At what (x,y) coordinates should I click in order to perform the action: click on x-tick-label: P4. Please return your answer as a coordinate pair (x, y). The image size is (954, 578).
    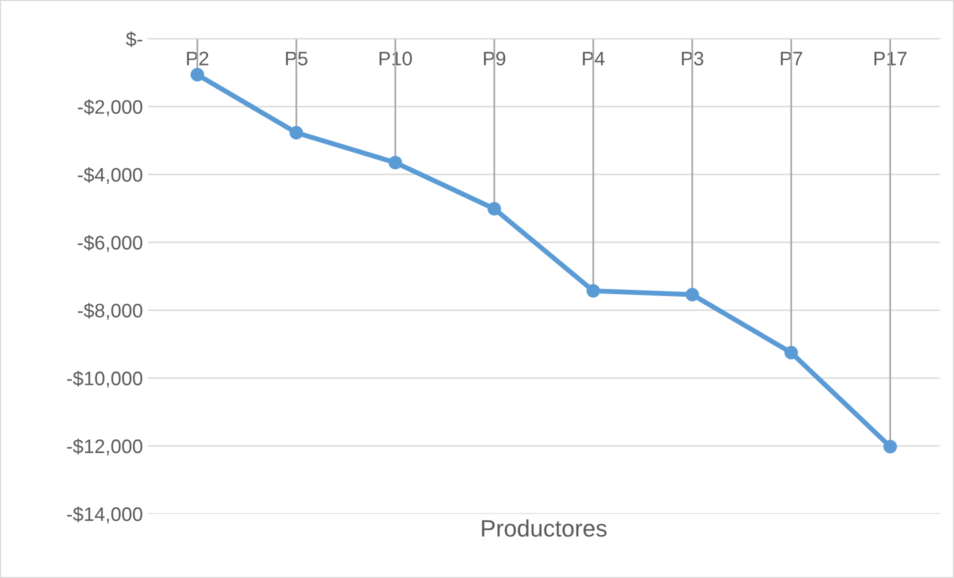
    Looking at the image, I should click on (593, 59).